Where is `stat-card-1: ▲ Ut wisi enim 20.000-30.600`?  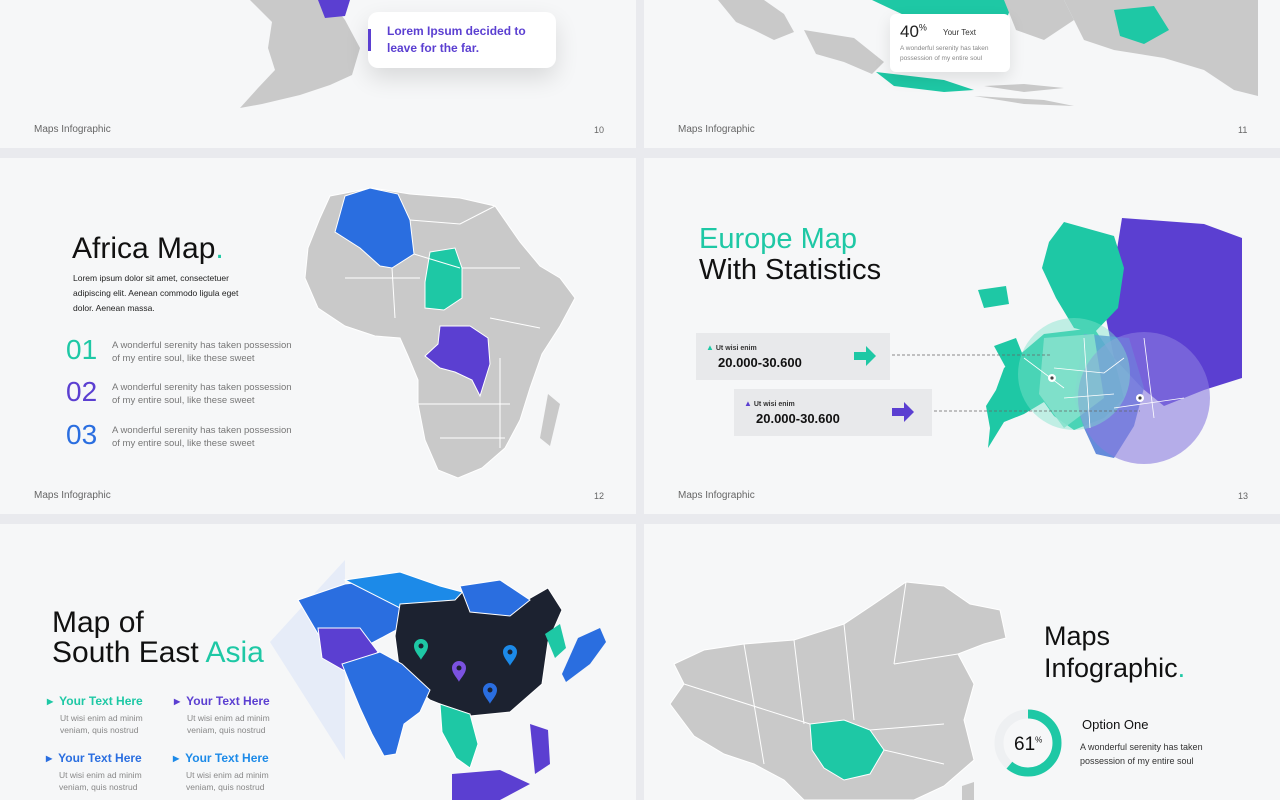
stat-card-1: ▲ Ut wisi enim 20.000-30.600 is located at coordinates (793, 356).